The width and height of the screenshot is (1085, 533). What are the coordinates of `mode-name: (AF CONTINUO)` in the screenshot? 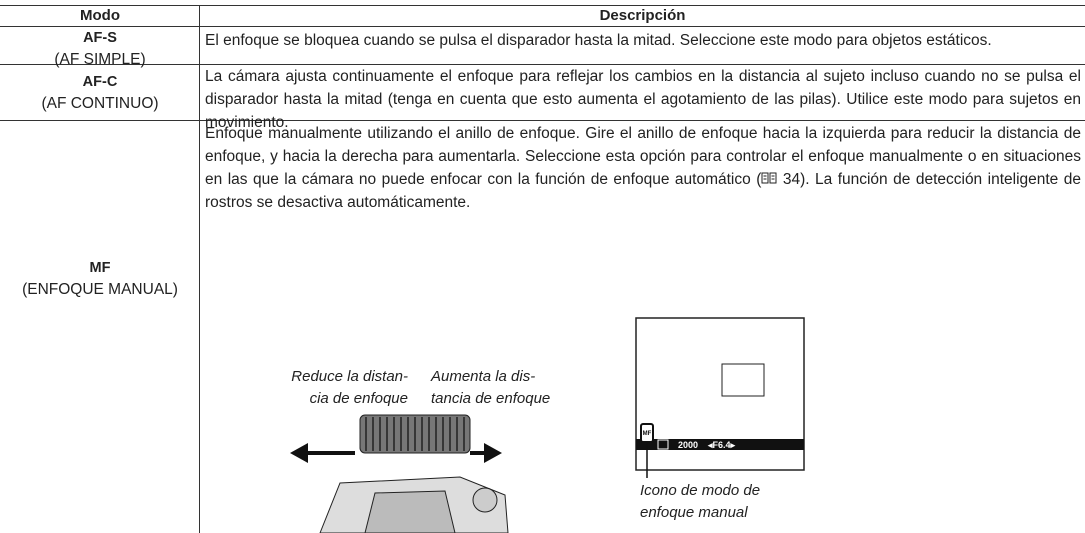 It's located at (100, 103).